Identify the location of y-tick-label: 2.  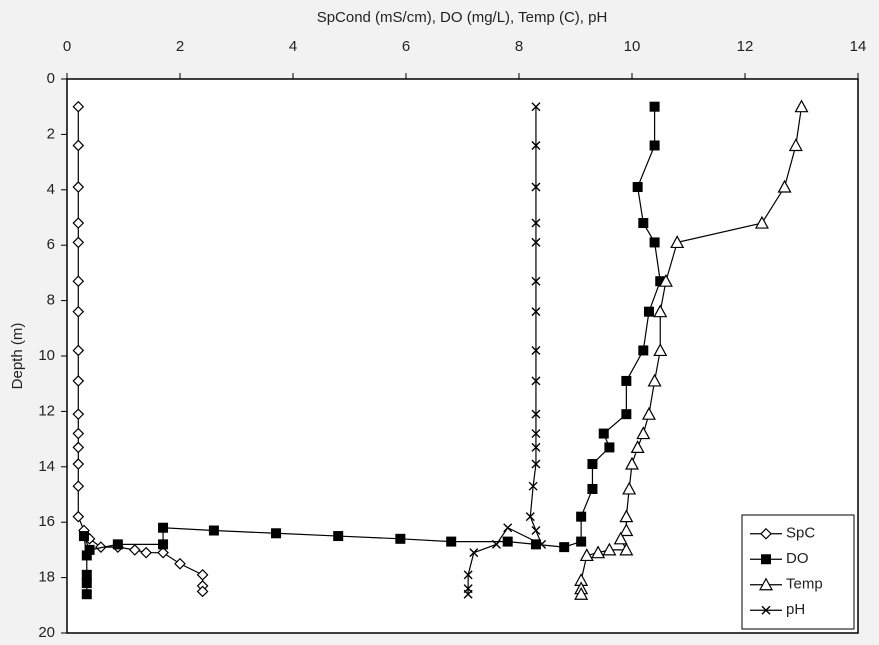
(51, 133).